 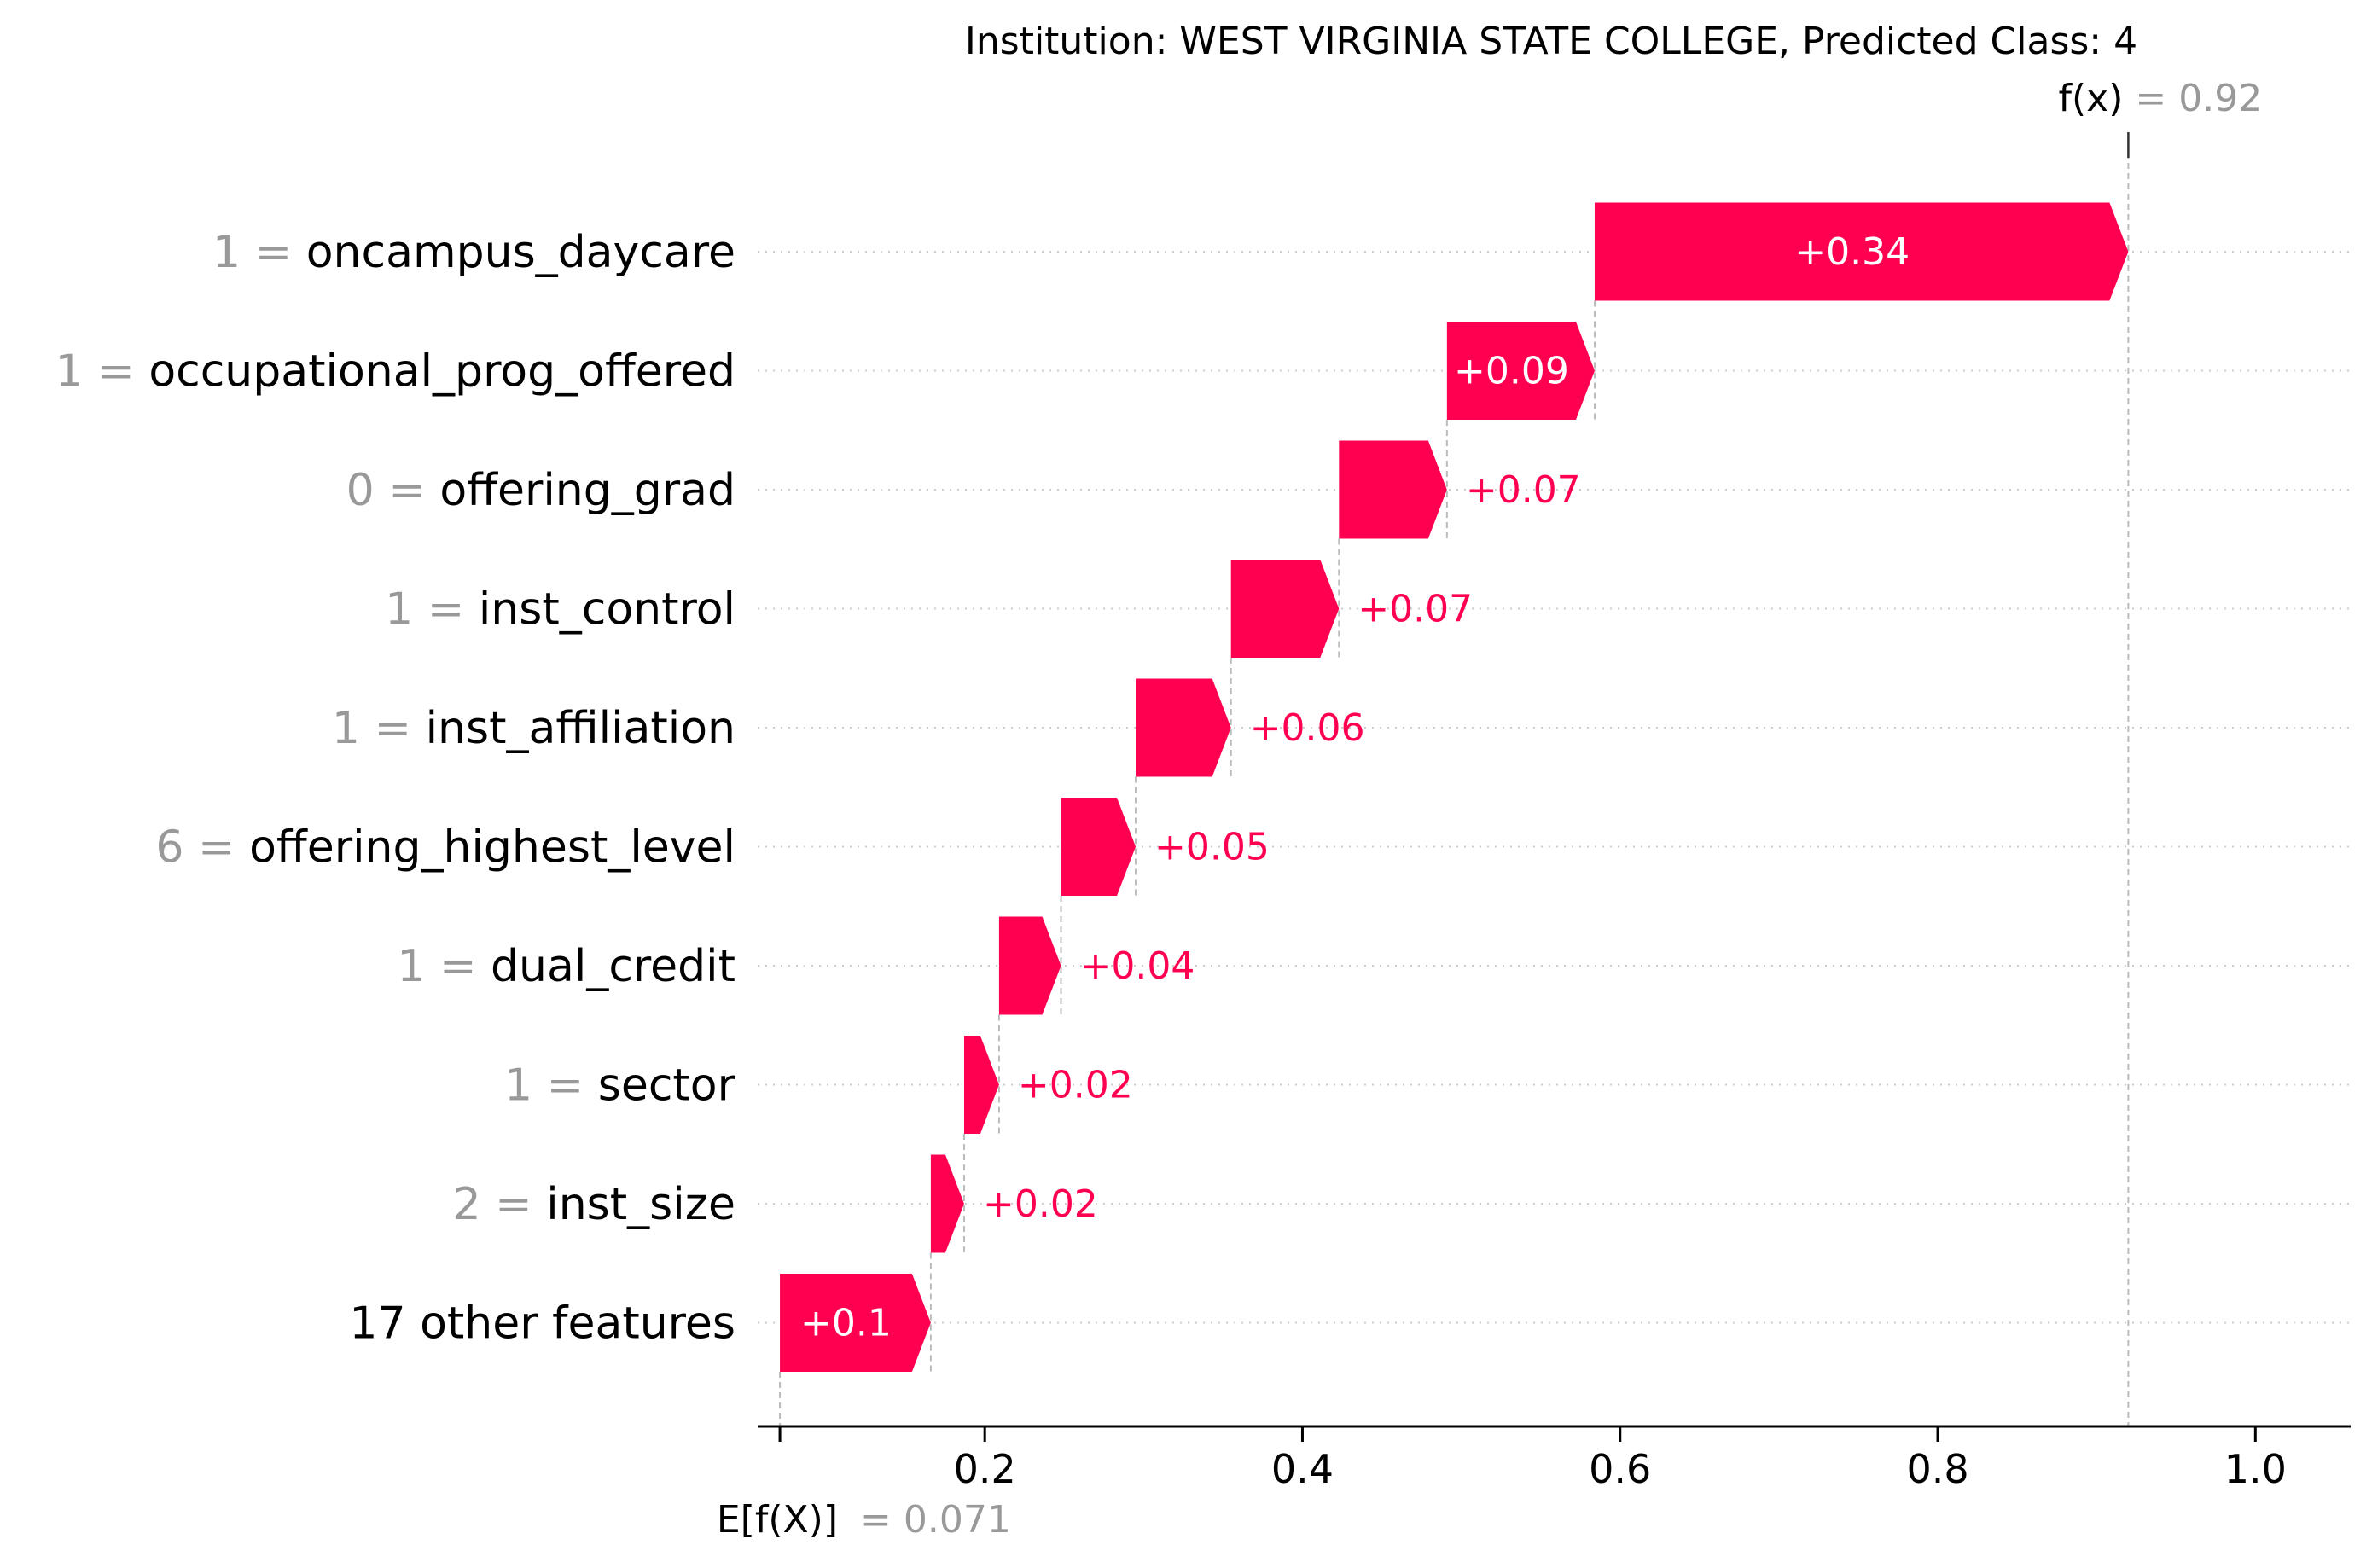 I want to click on x-tick-label: 1.0, so click(x=2255, y=1469).